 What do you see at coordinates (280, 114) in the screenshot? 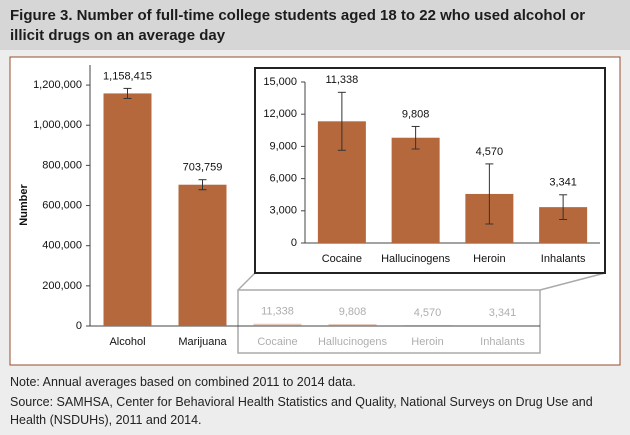
I see `y-tick-label: 12,000` at bounding box center [280, 114].